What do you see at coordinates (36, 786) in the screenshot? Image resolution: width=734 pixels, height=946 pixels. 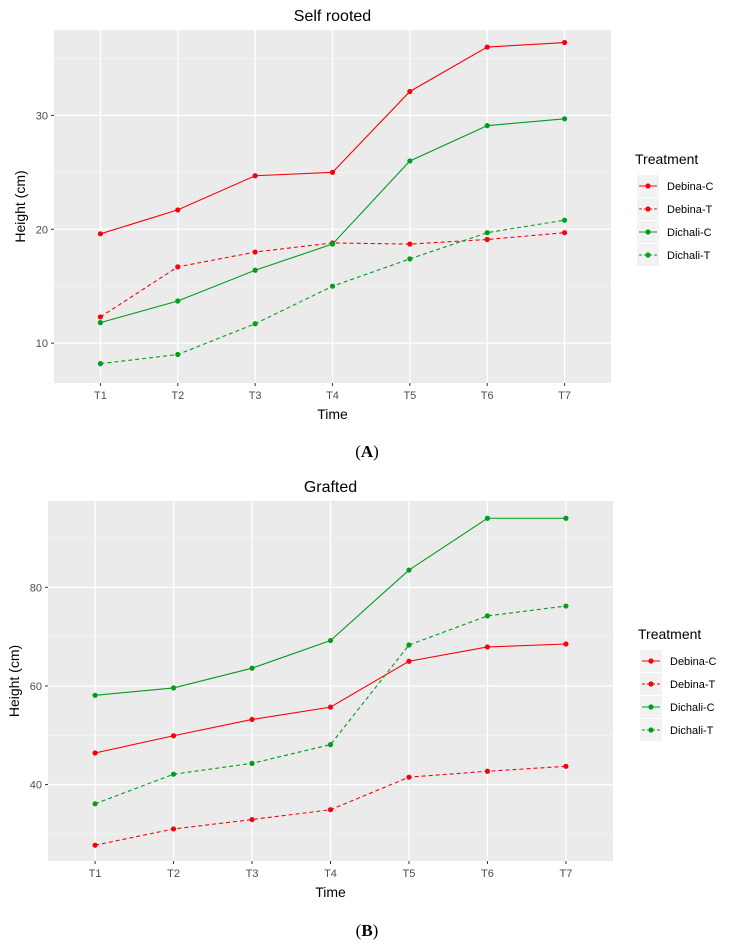 I see `y-tick-label: 40` at bounding box center [36, 786].